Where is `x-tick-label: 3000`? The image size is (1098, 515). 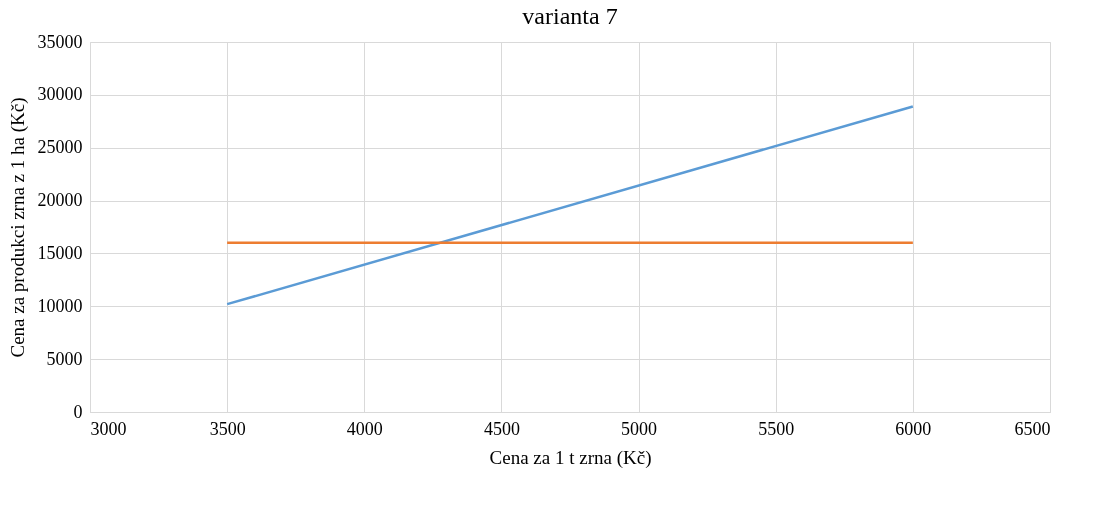
x-tick-label: 3000 is located at coordinates (108, 428).